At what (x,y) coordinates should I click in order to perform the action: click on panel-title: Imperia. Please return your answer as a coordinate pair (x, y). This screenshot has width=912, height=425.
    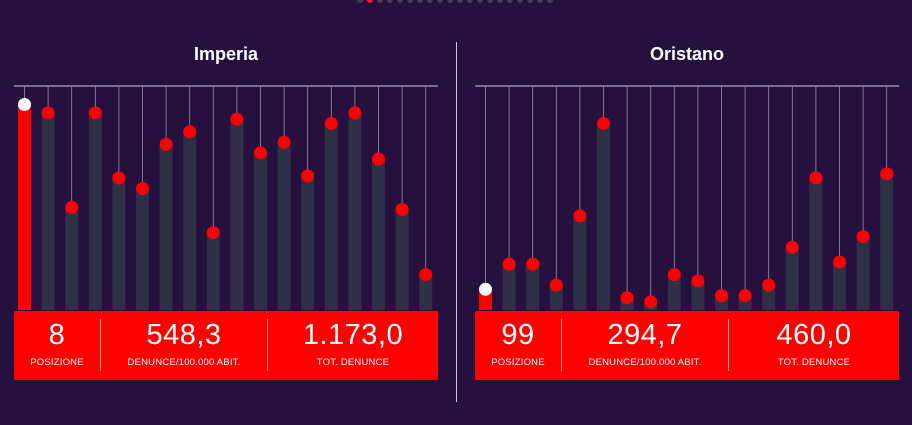
    Looking at the image, I should click on (226, 54).